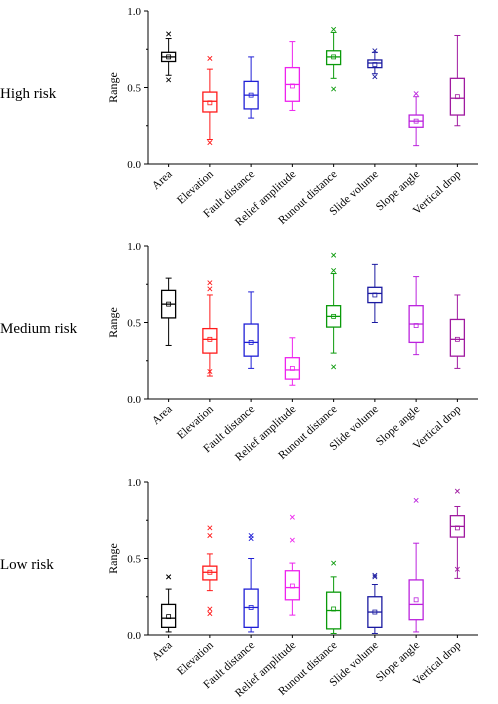  What do you see at coordinates (134, 324) in the screenshot?
I see `y-tick-label: 0.5` at bounding box center [134, 324].